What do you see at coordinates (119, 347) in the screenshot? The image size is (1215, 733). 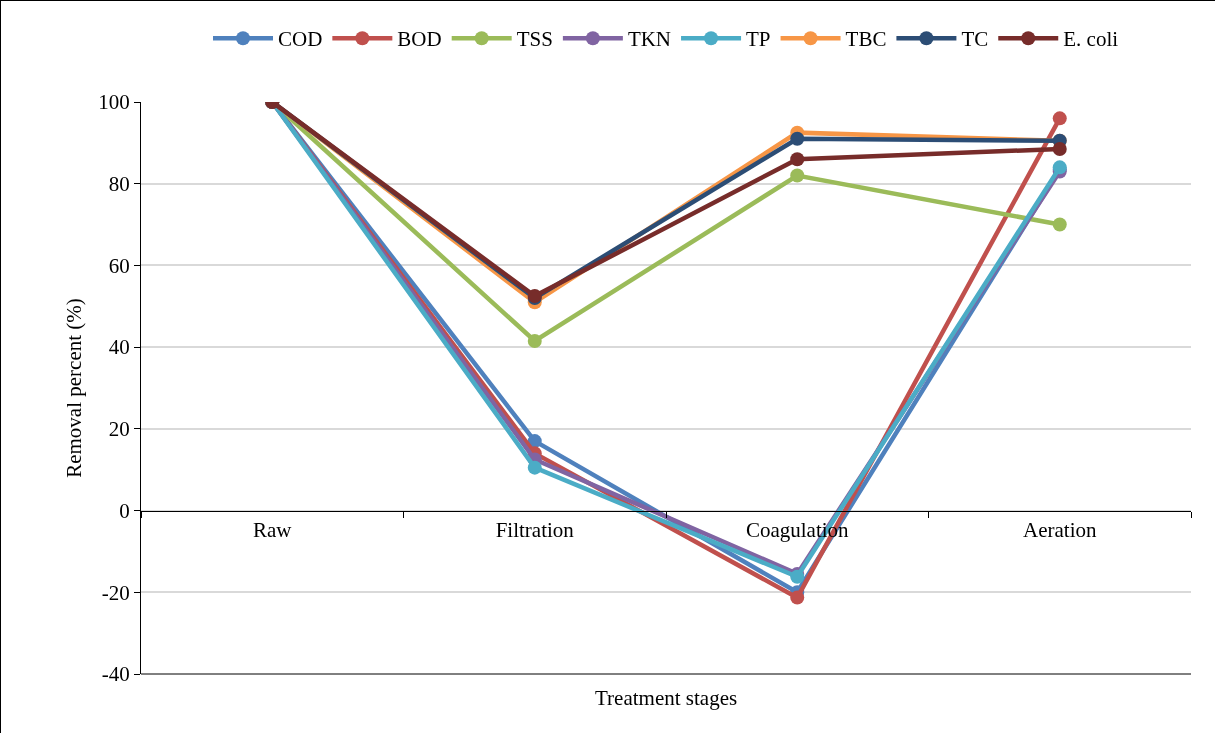 I see `y-tick-label: 40` at bounding box center [119, 347].